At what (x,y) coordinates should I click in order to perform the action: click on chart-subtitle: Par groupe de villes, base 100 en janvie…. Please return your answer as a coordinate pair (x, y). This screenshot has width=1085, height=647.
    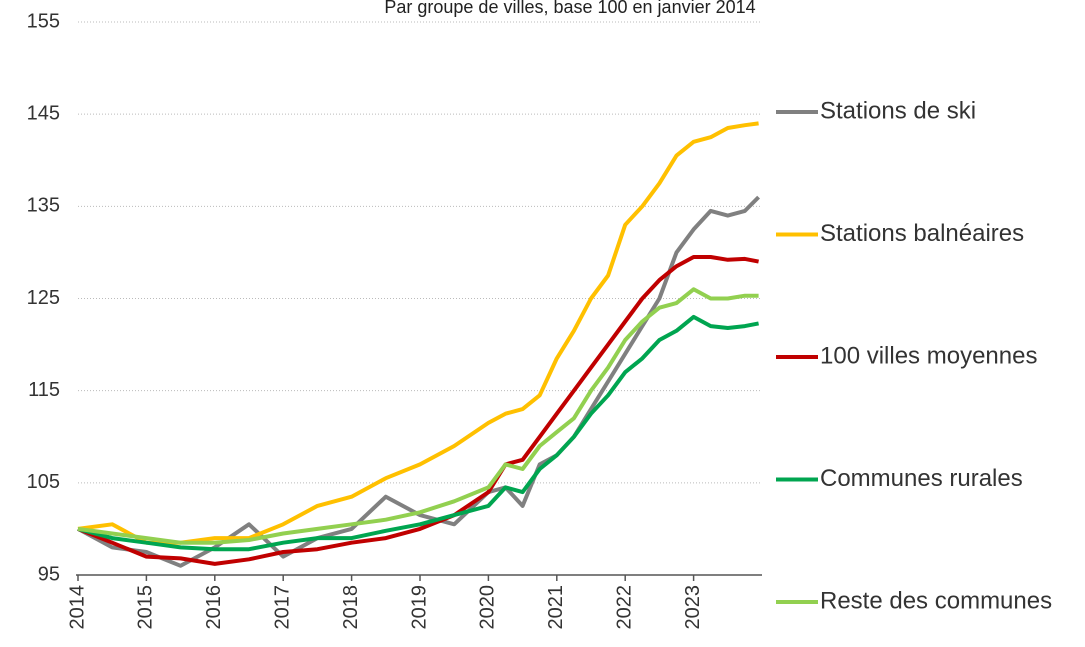
    Looking at the image, I should click on (569, 8).